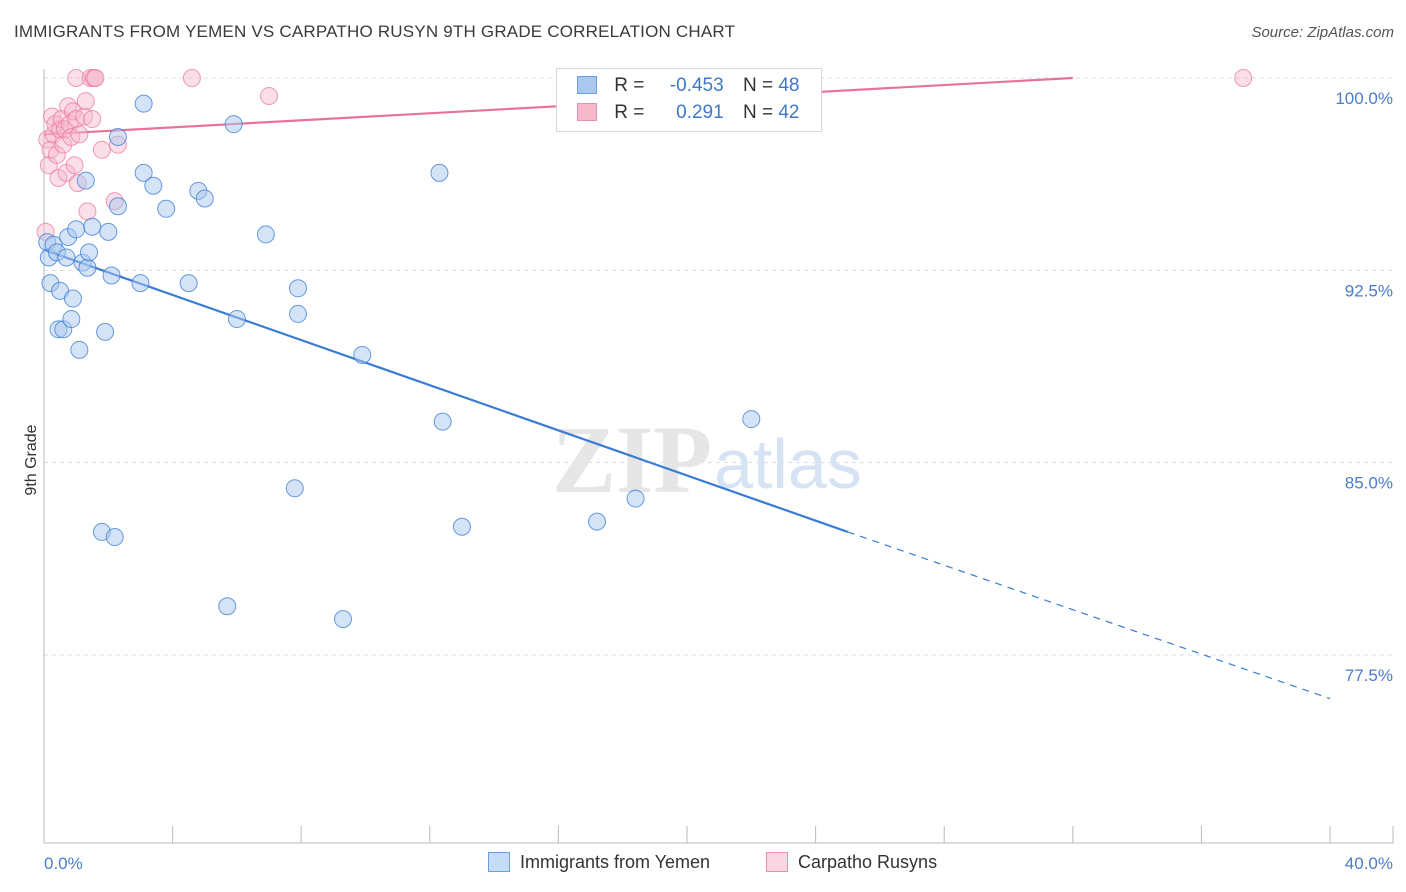 The width and height of the screenshot is (1406, 892). What do you see at coordinates (63, 863) in the screenshot?
I see `x-tick-label-min: 0.0%` at bounding box center [63, 863].